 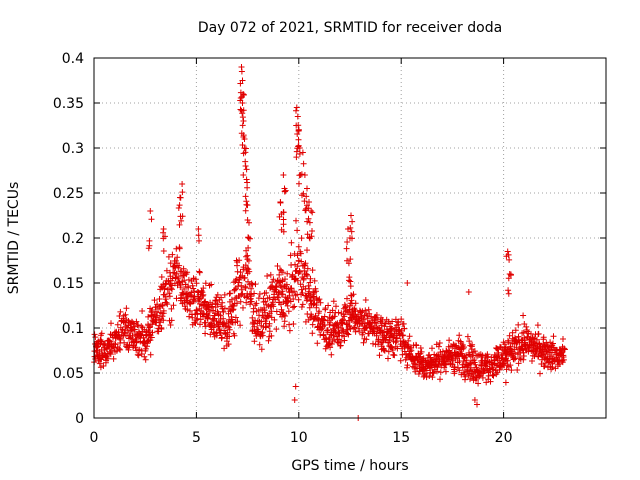 I want to click on x-tick-label: 15, so click(x=401, y=438).